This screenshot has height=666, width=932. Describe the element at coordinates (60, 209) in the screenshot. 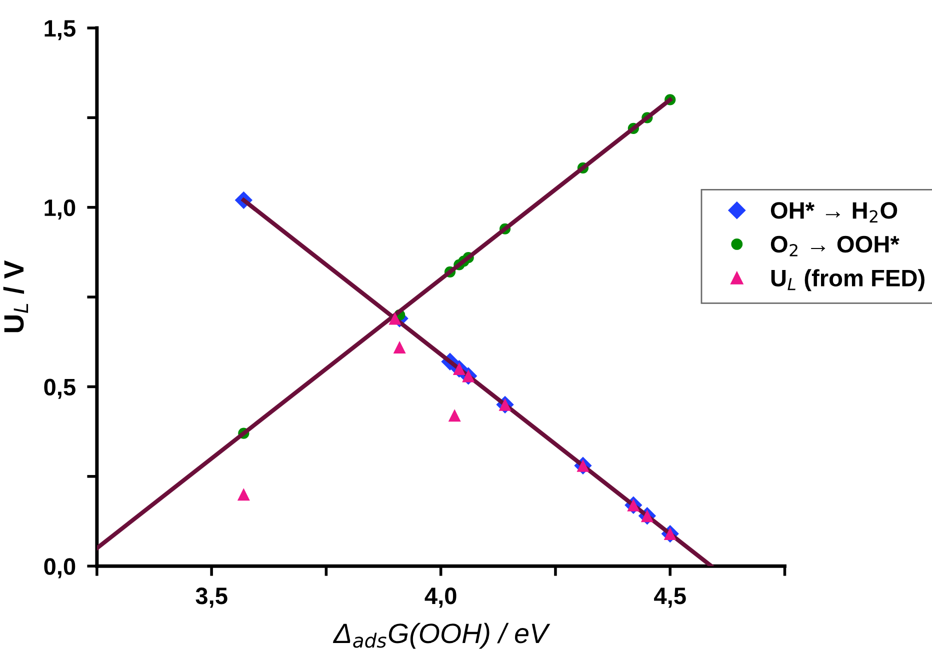

I see `y-tick-label: 1,0` at that location.